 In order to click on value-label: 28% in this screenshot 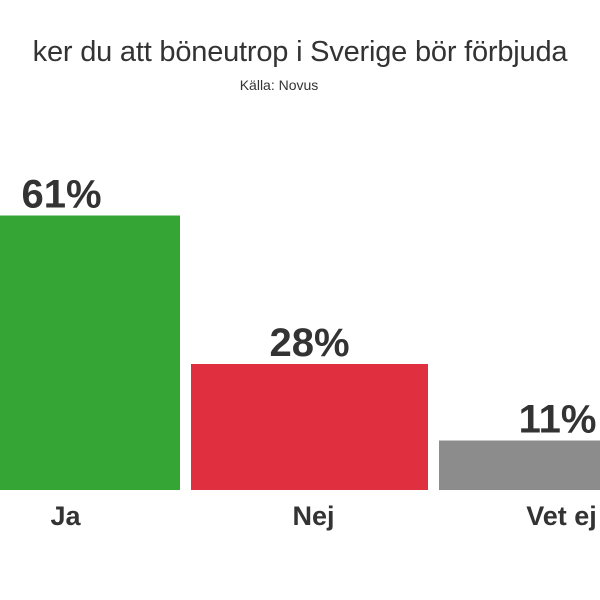, I will do `click(309, 343)`.